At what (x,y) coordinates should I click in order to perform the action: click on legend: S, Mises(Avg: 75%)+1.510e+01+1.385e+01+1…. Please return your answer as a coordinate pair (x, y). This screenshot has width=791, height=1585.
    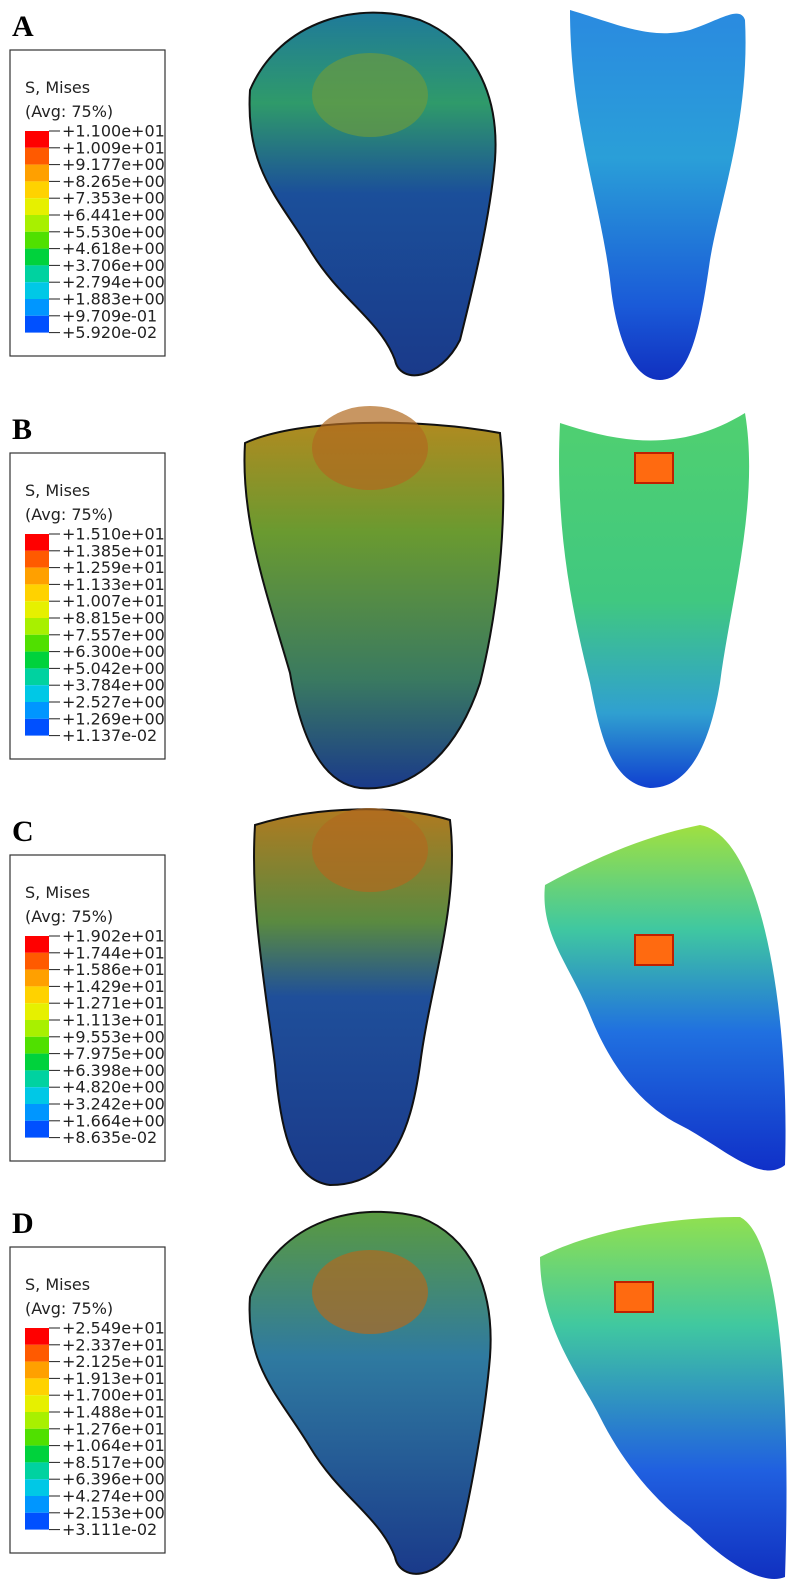
    Looking at the image, I should click on (87, 606).